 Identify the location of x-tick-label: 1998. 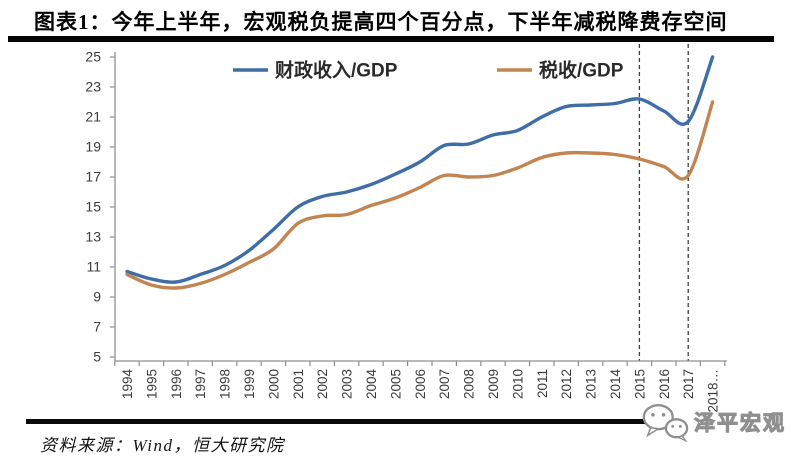
(225, 384).